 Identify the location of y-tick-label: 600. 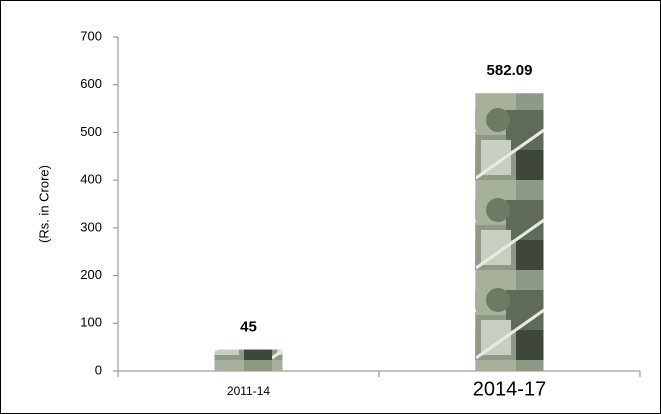
(91, 83).